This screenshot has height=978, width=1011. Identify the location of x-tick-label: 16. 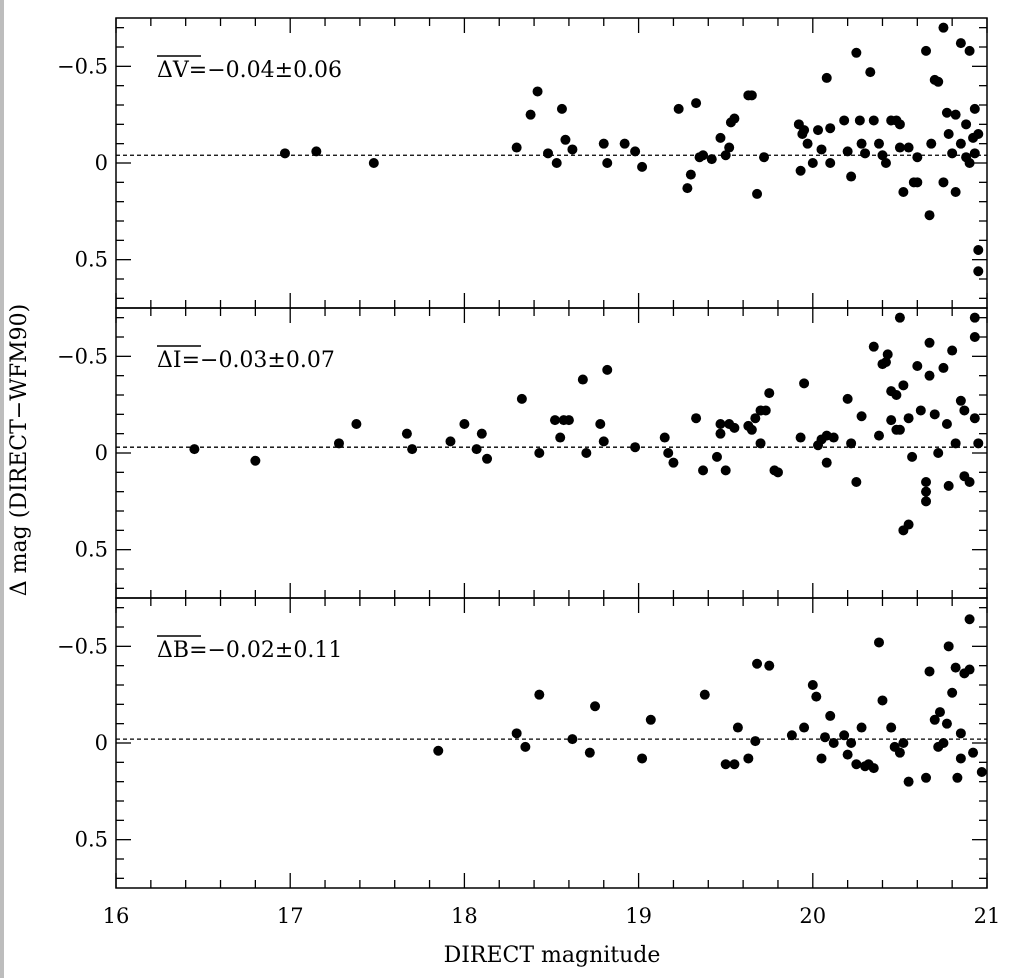
(116, 916).